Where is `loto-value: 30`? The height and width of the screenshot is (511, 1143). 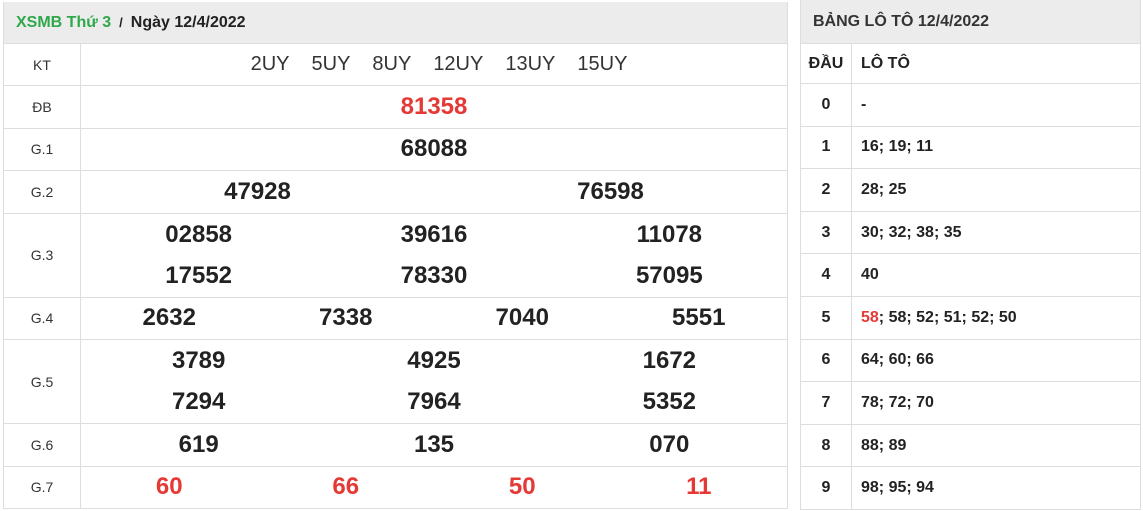 loto-value: 30 is located at coordinates (870, 232).